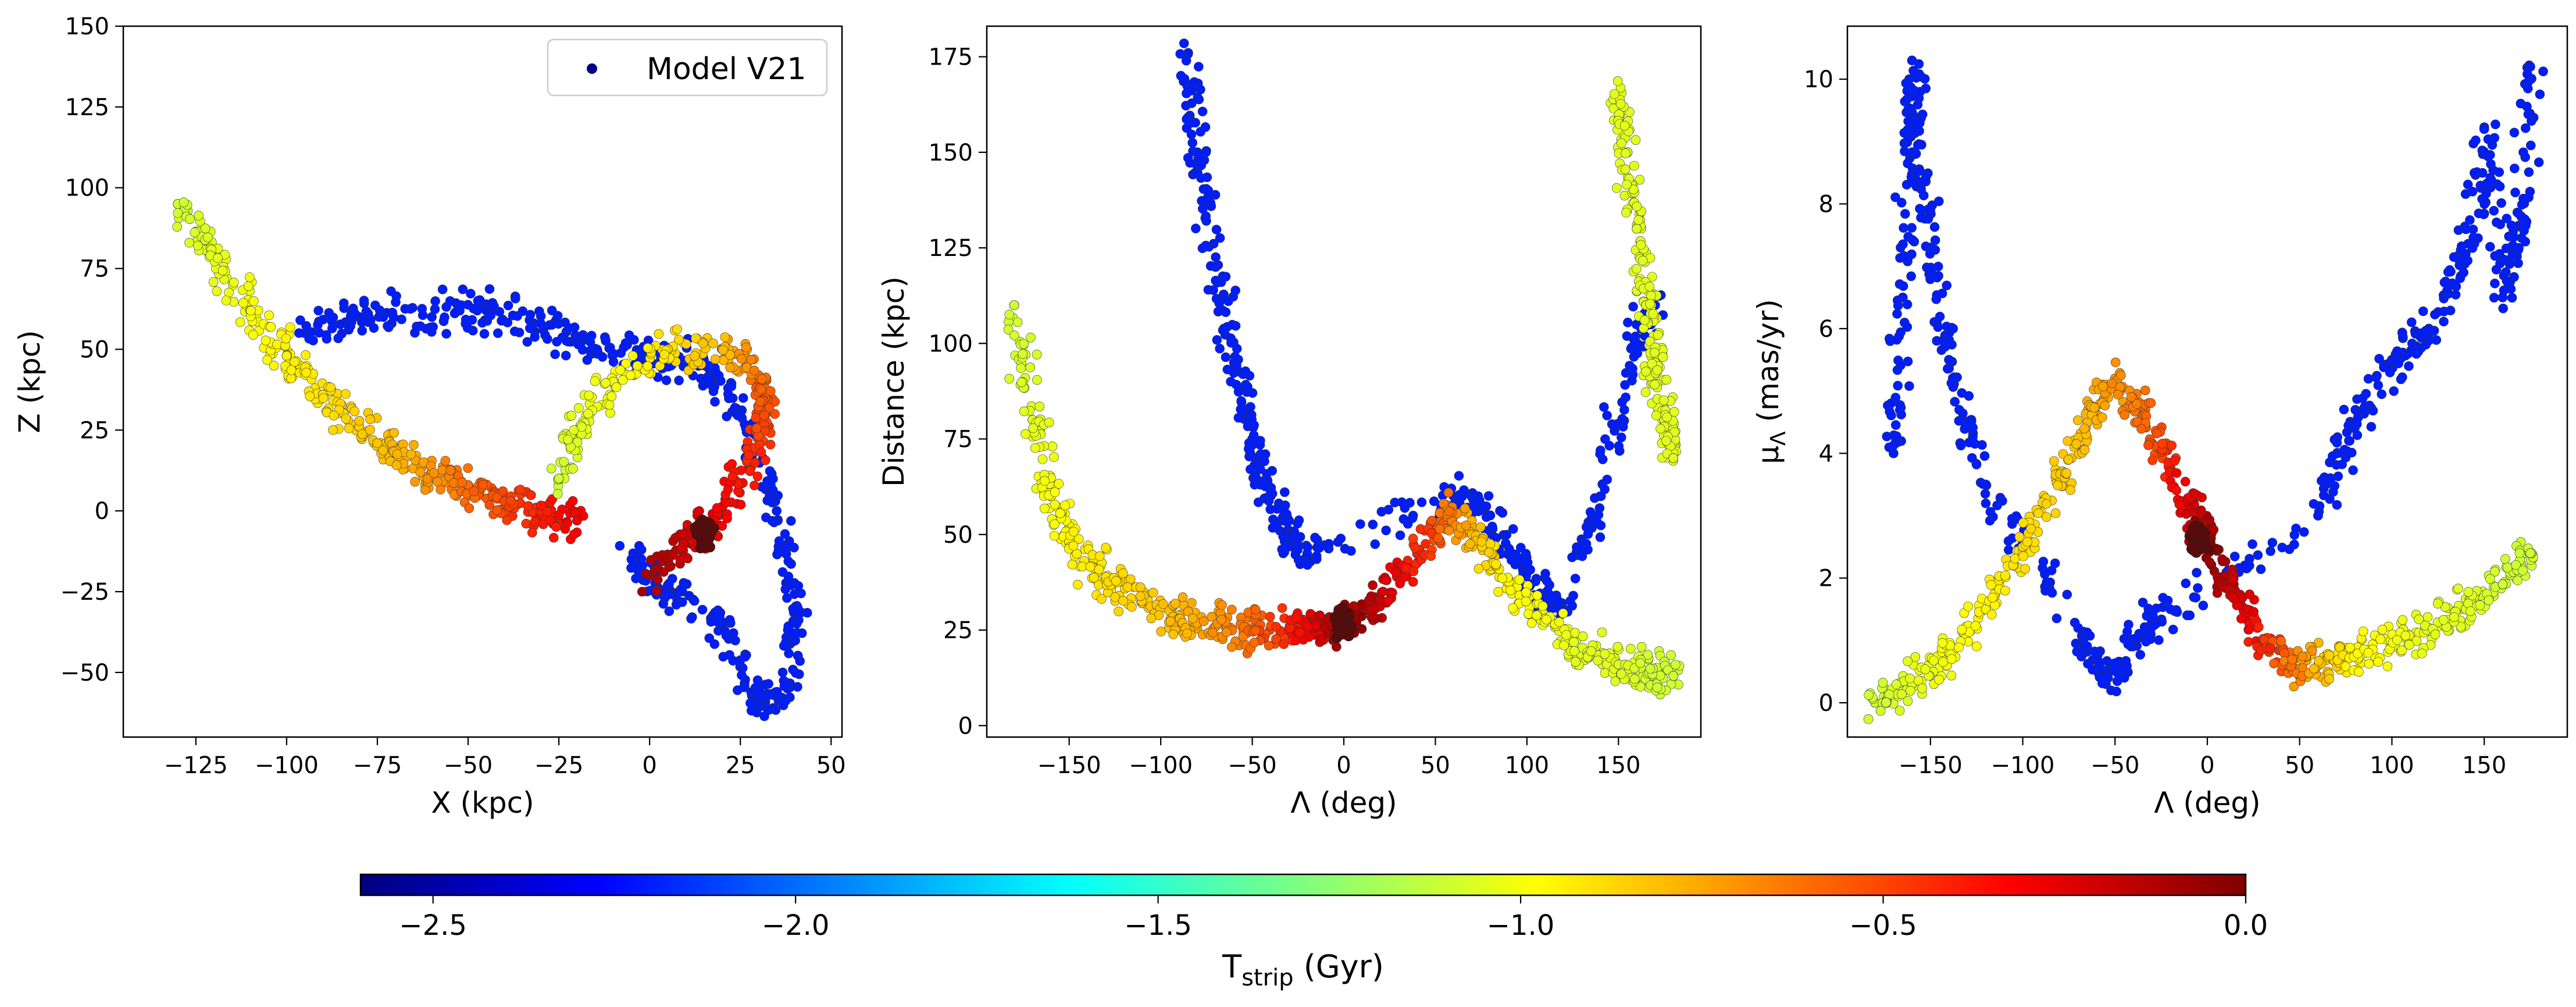 The height and width of the screenshot is (1007, 2576). What do you see at coordinates (2367, 610) in the screenshot?
I see `series-leading-arm` at bounding box center [2367, 610].